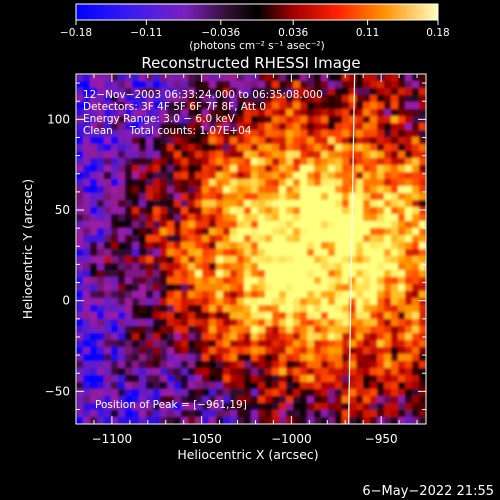 The image size is (500, 500). I want to click on colorbar-tick-label: −0.11, so click(146, 33).